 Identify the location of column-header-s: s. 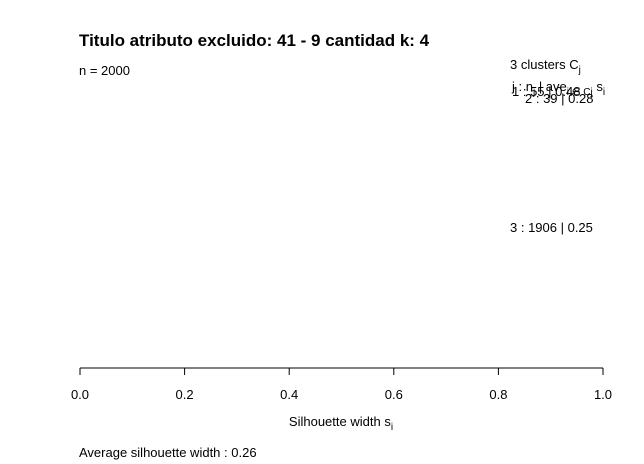
(598, 86).